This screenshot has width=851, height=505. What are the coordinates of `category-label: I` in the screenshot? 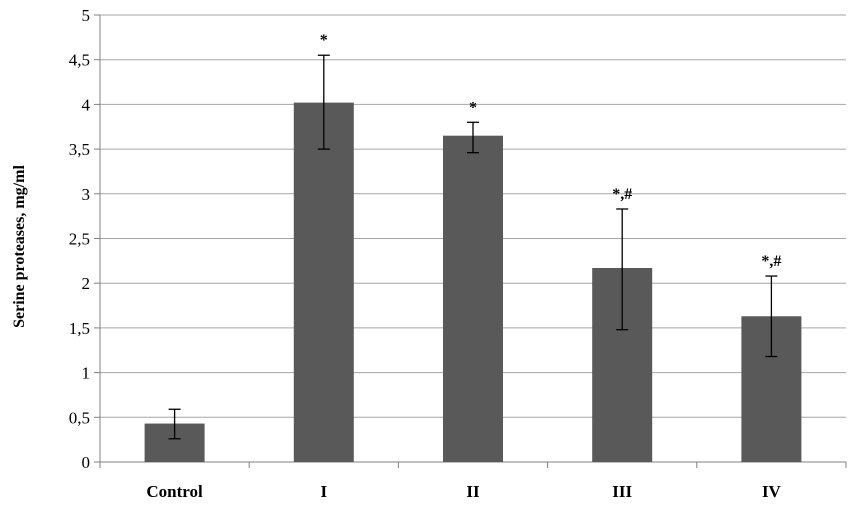 It's located at (323, 491).